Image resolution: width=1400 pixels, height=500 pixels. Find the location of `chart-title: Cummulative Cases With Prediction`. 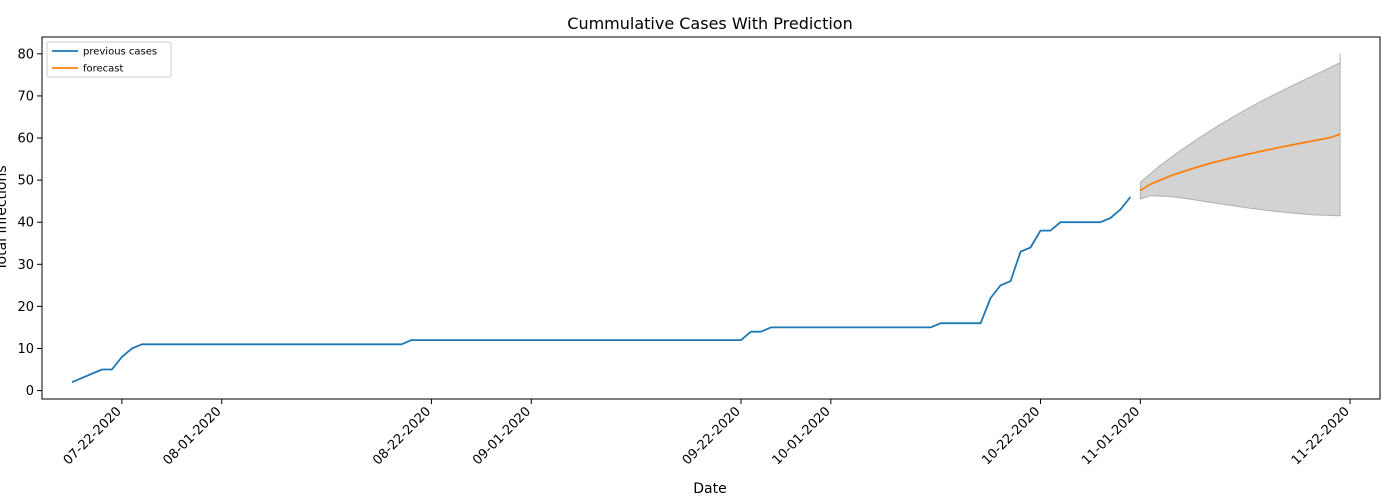

chart-title: Cummulative Cases With Prediction is located at coordinates (709, 23).